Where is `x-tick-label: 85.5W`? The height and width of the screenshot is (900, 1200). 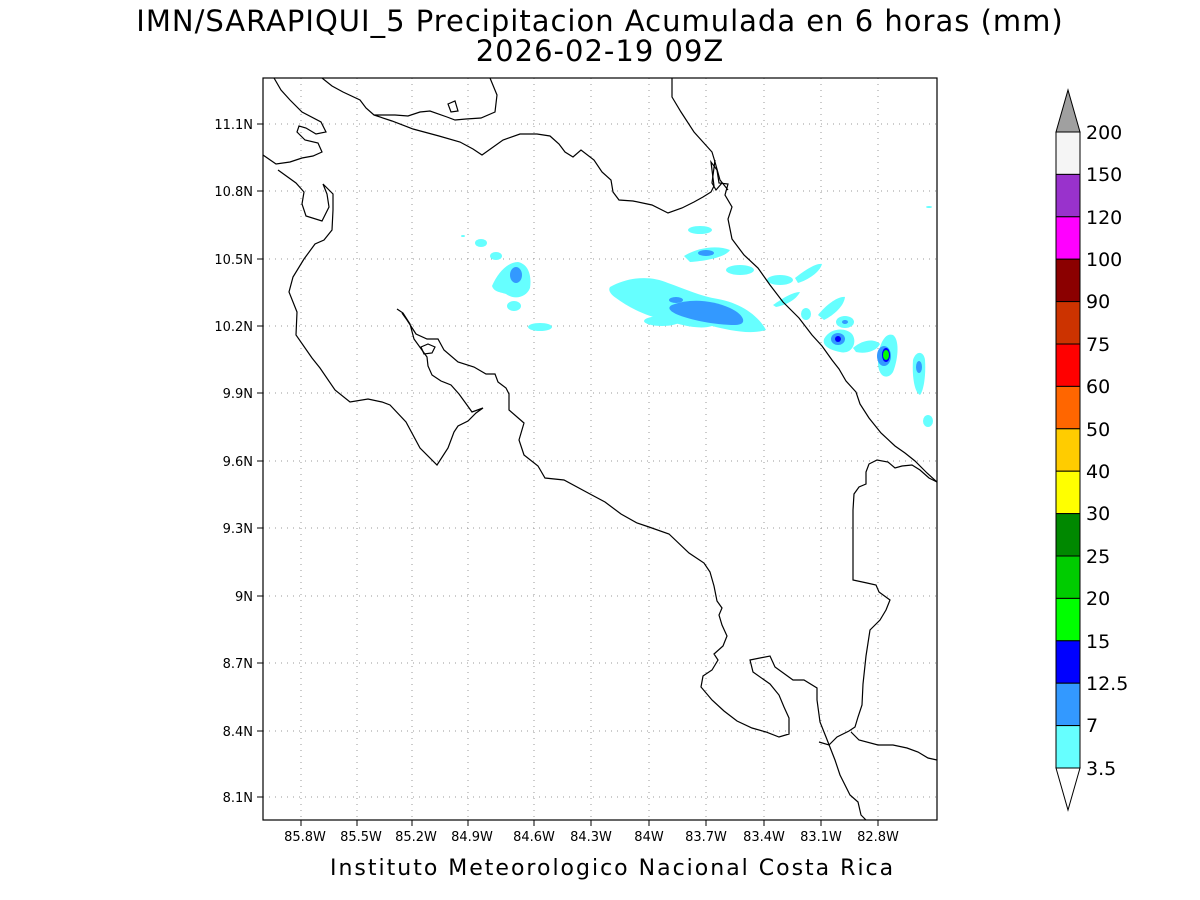 x-tick-label: 85.5W is located at coordinates (361, 837).